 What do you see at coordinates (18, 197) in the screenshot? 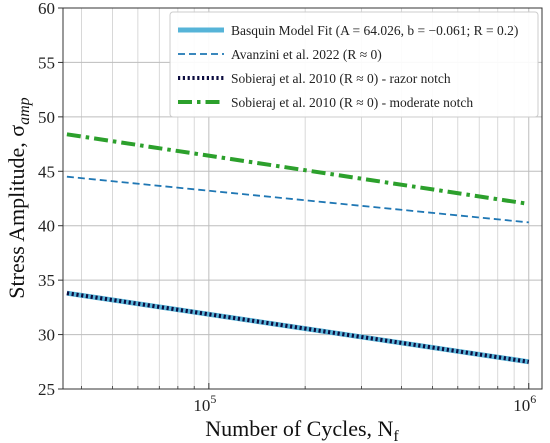
I see `y-axis-title: Stress Amplitude, σamp` at bounding box center [18, 197].